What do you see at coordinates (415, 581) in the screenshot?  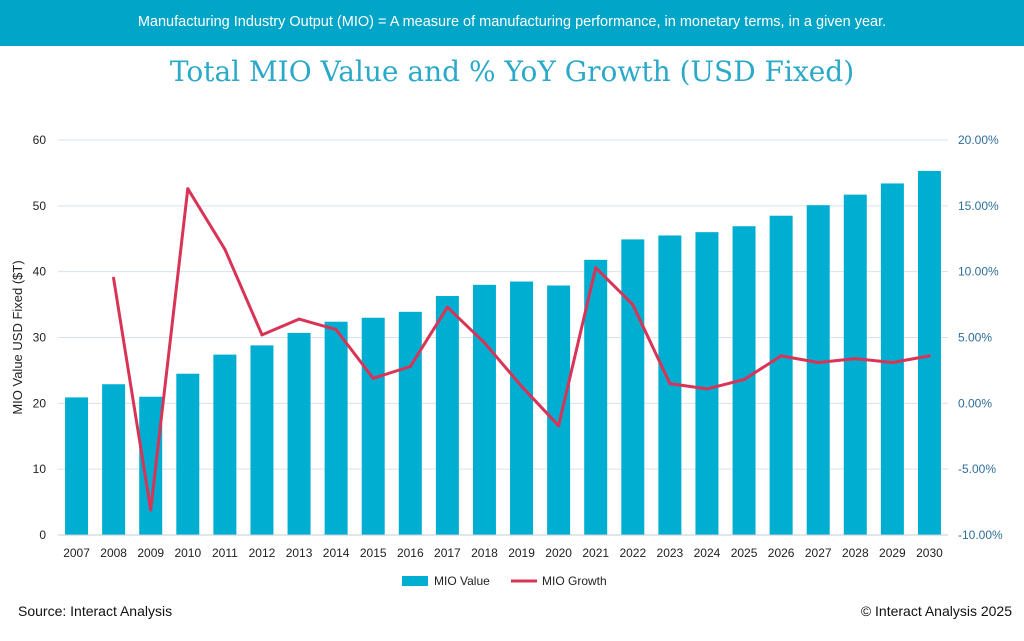 I see `legend-swatch-mio-value` at bounding box center [415, 581].